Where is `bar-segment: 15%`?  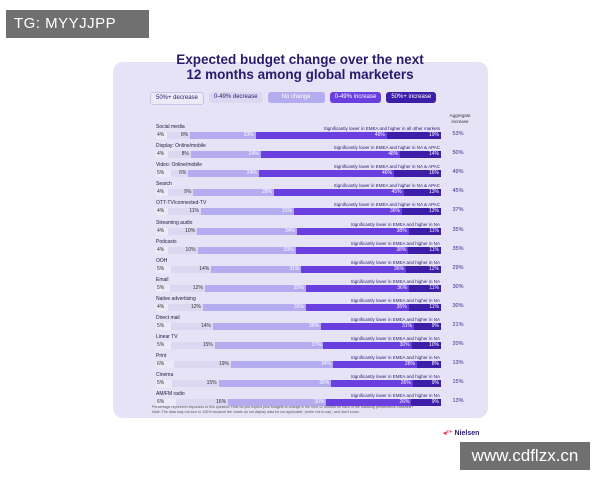 bar-segment: 15% is located at coordinates (192, 346).